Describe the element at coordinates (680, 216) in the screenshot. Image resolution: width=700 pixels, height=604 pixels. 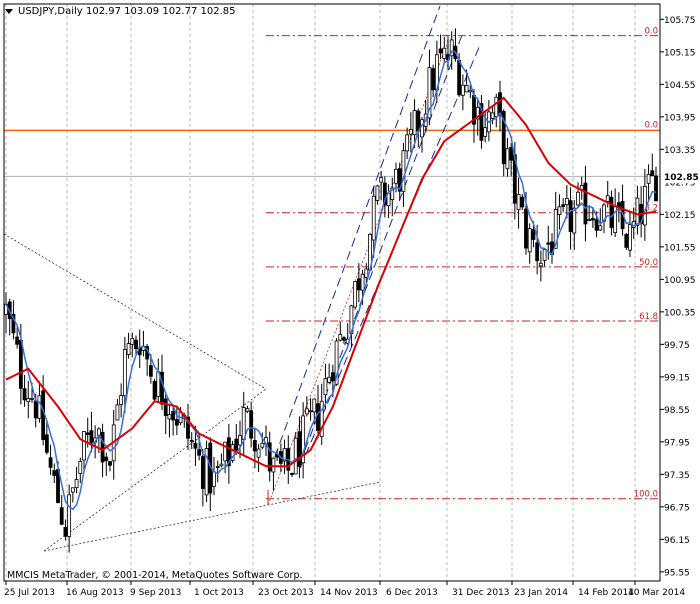
I see `y-tick-label: 102.15` at that location.